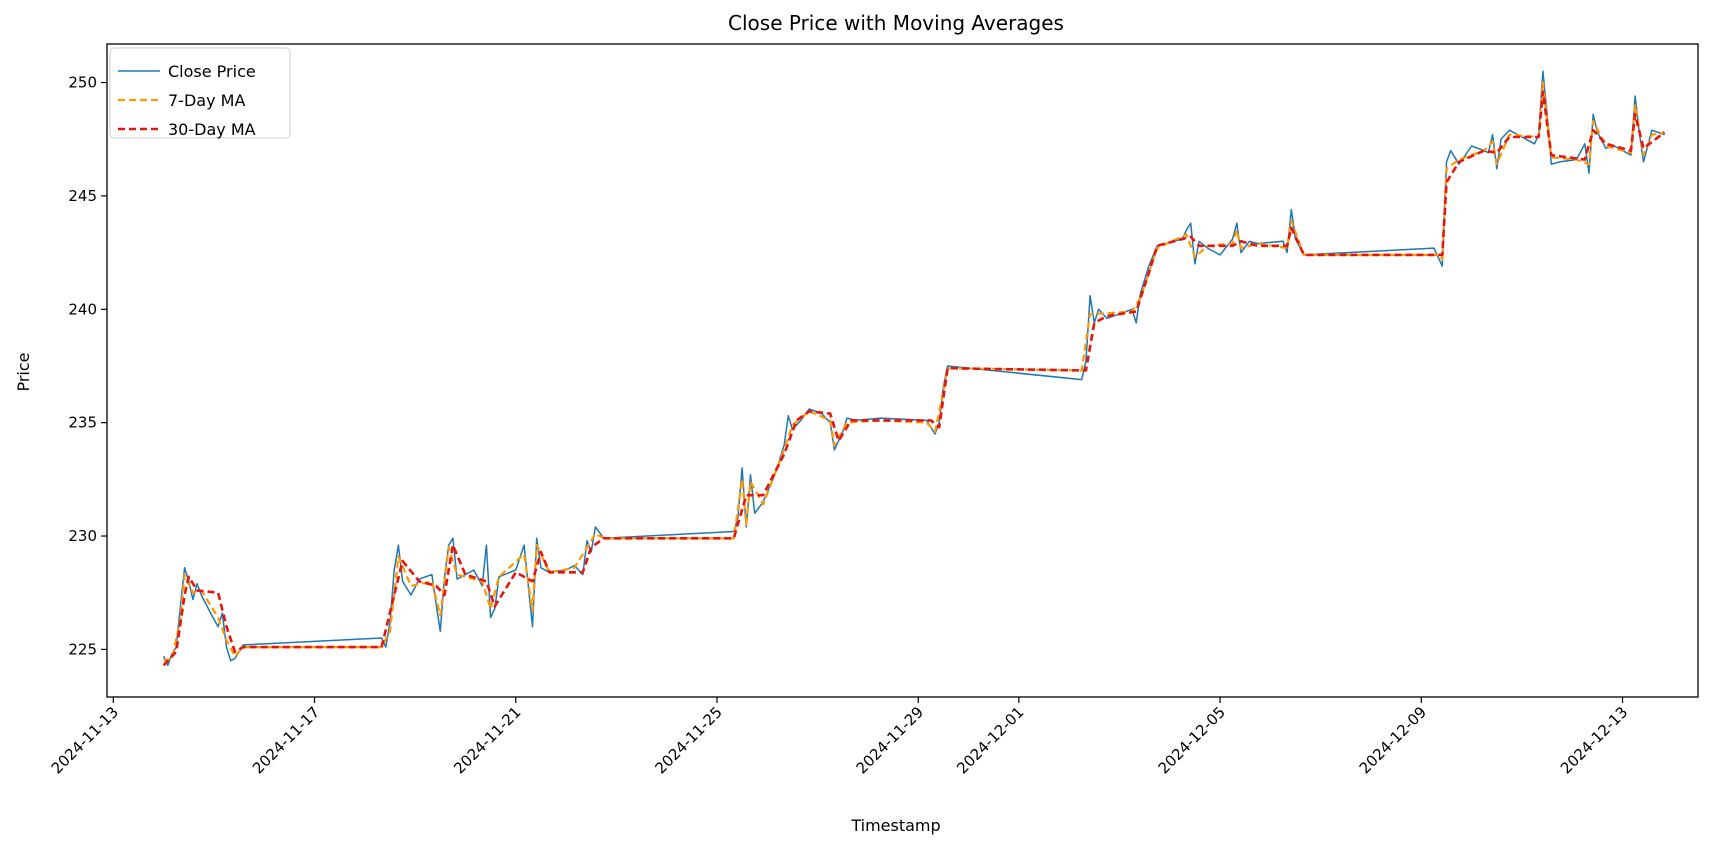 The width and height of the screenshot is (1713, 849). What do you see at coordinates (82, 83) in the screenshot?
I see `y-tick-label: 250` at bounding box center [82, 83].